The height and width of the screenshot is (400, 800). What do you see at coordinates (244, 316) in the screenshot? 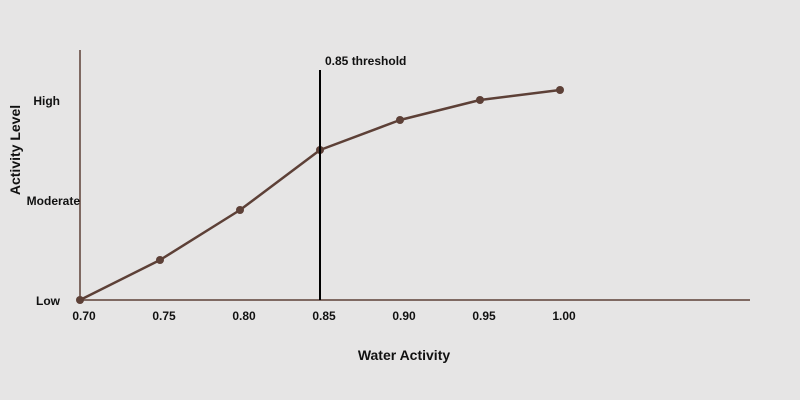
I see `x-tick-label: 0.80` at bounding box center [244, 316].